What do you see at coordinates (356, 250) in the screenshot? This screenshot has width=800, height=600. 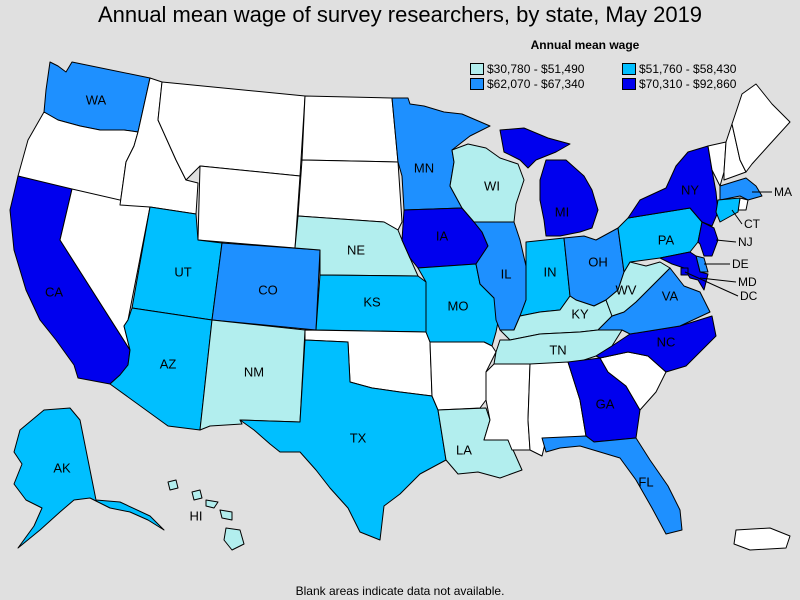 I see `label-NE: NE` at bounding box center [356, 250].